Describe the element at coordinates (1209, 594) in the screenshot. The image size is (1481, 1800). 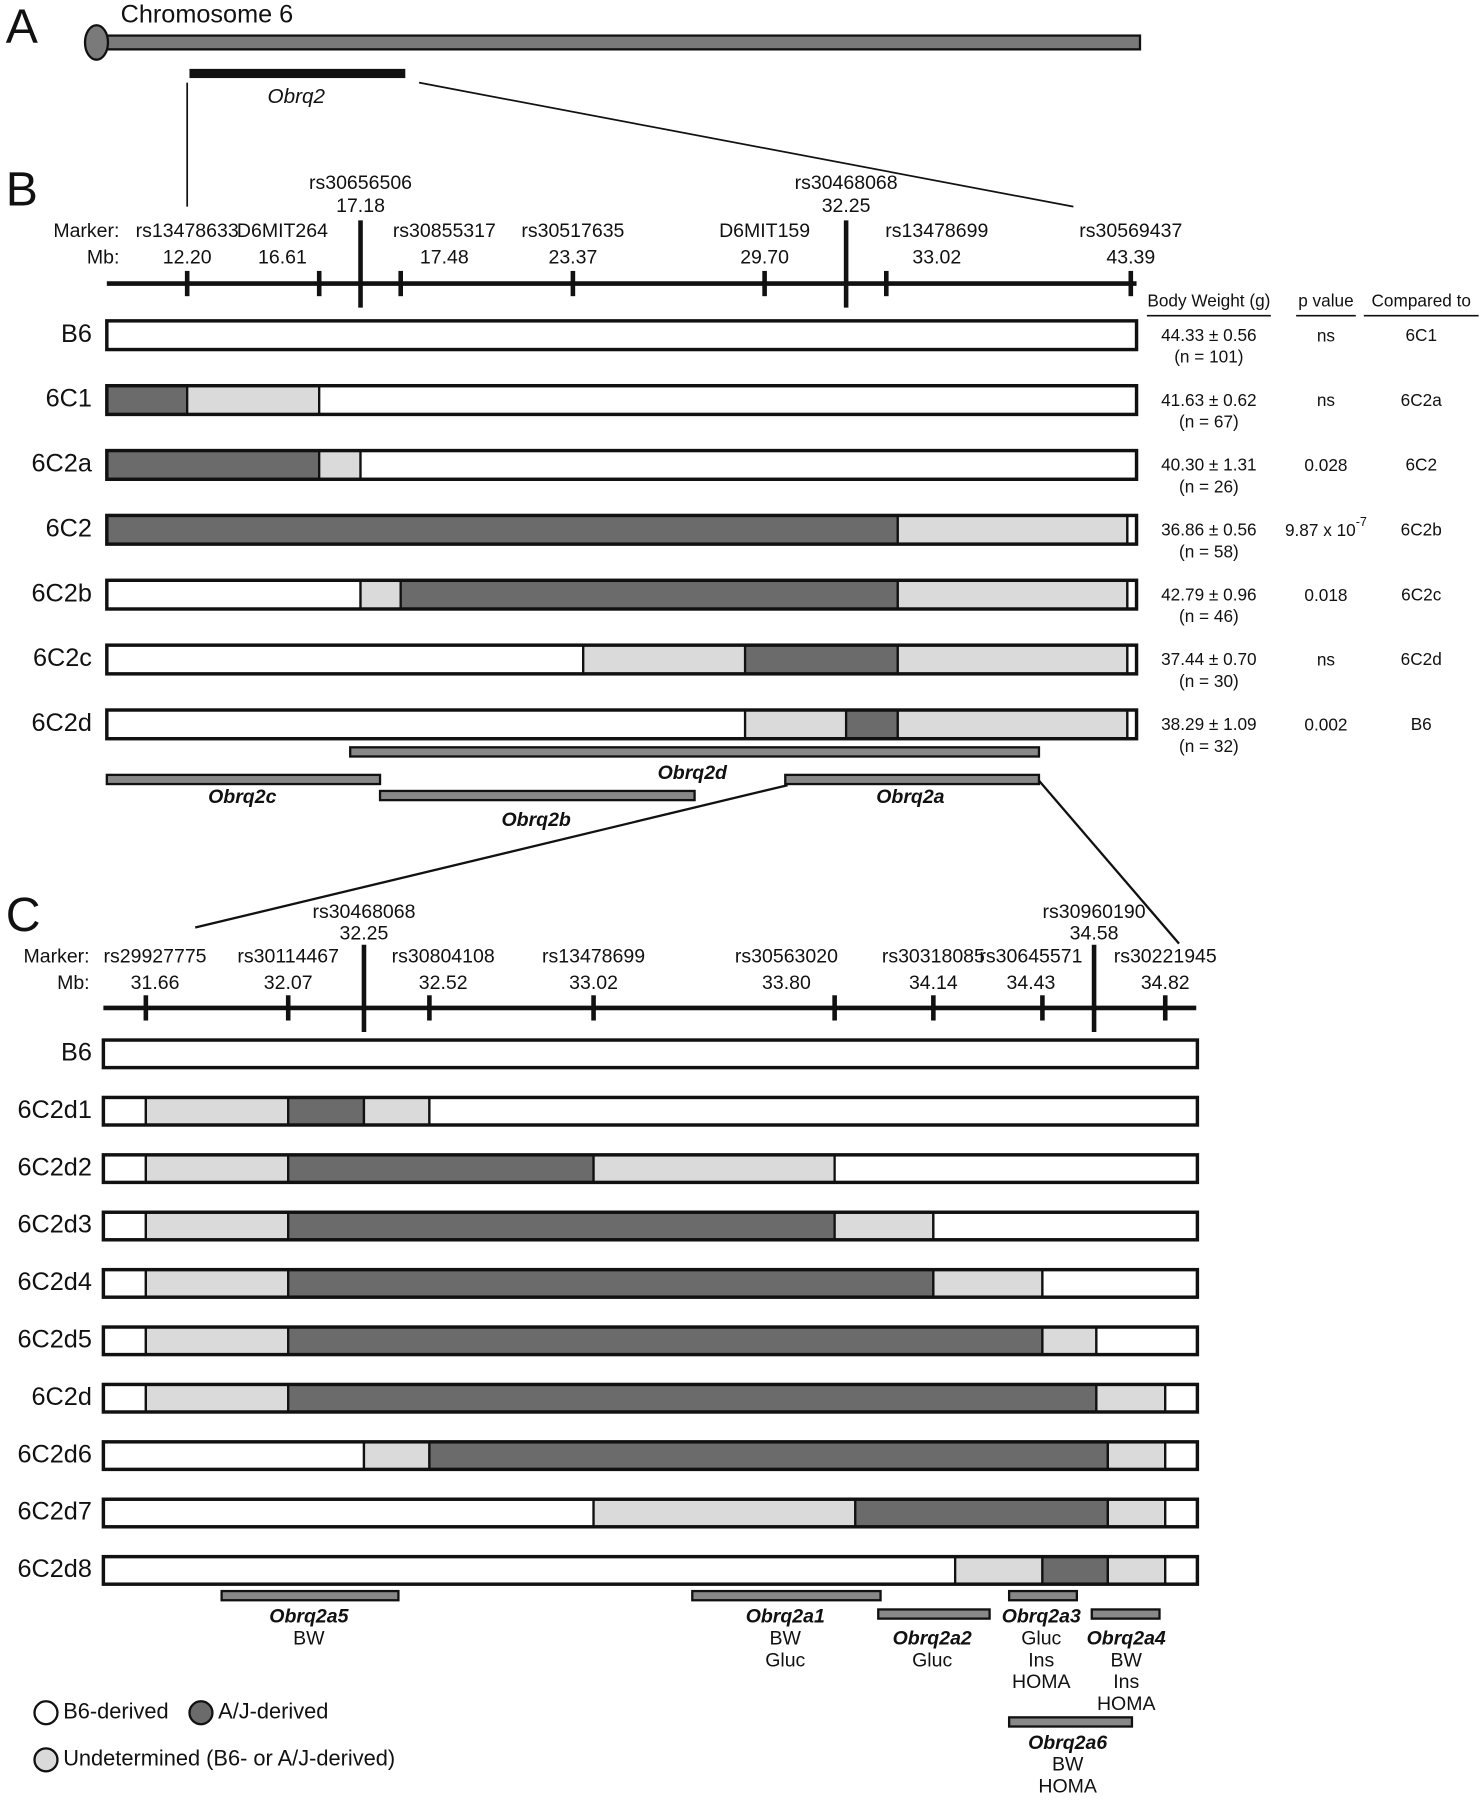
I see `body-weight: 42.79 ± 0.96` at that location.